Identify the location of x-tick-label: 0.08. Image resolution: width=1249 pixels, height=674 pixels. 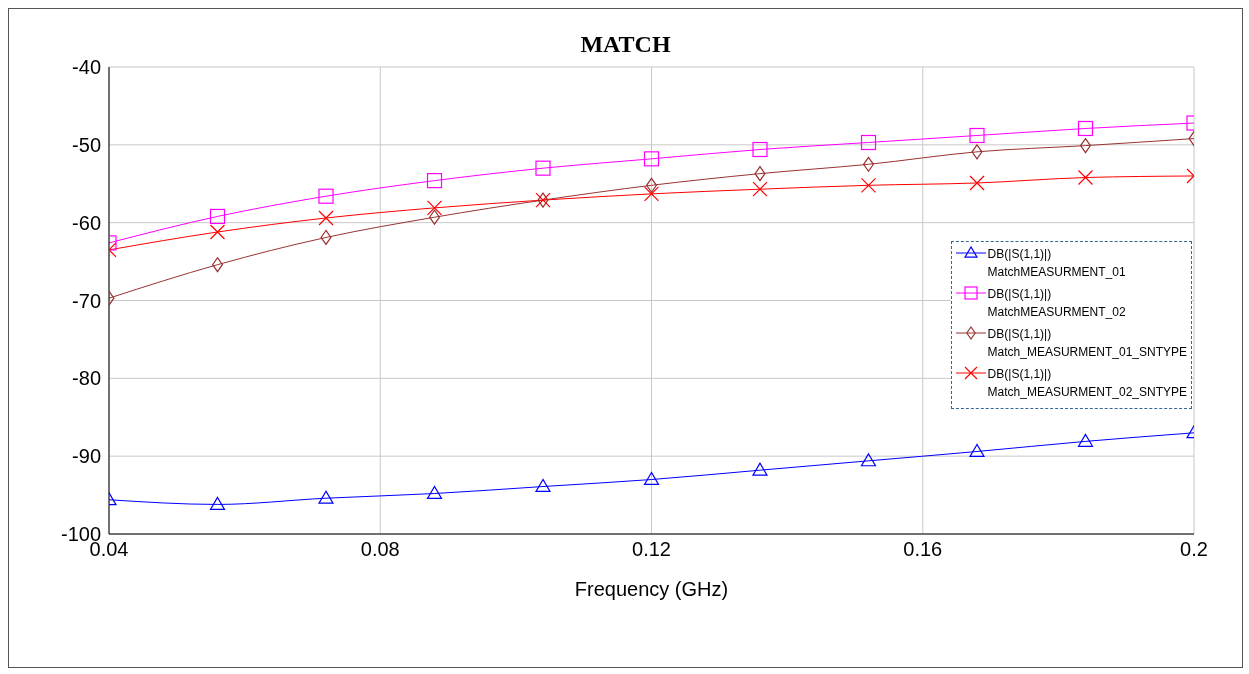
(380, 549).